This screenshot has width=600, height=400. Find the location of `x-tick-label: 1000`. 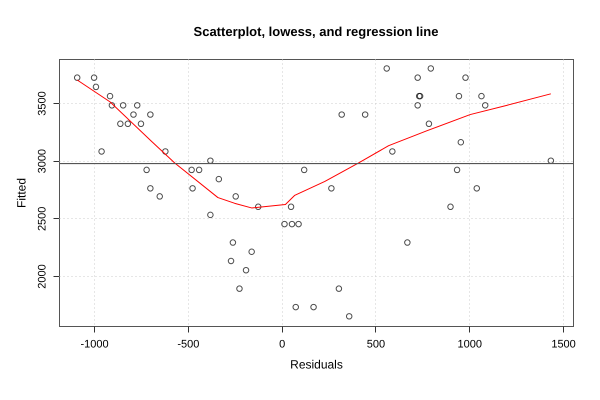

x-tick-label: 1000 is located at coordinates (470, 344).